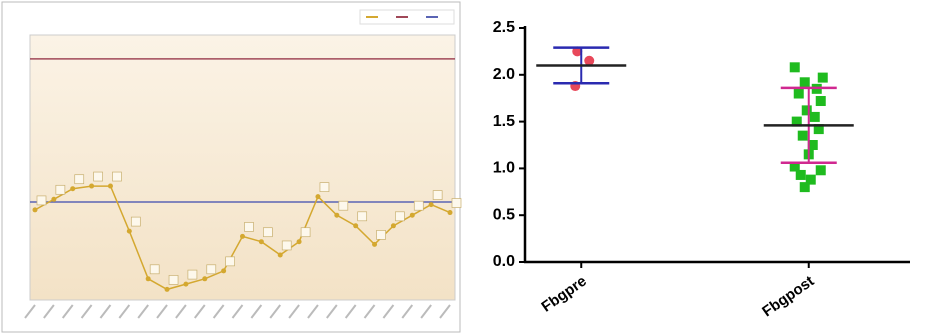  I want to click on x-tick-label: Fbgpost, so click(788, 297).